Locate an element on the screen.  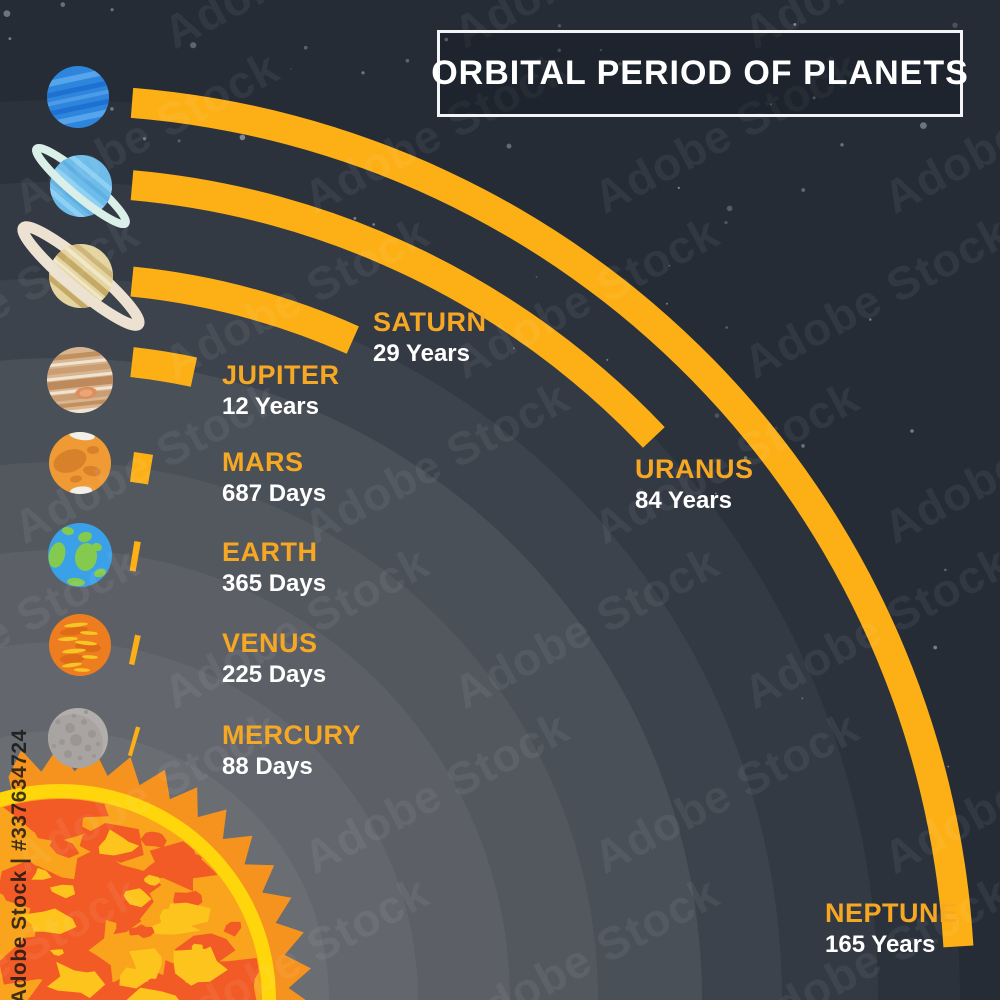
label-venus: VENUS 225 Days is located at coordinates (274, 658).